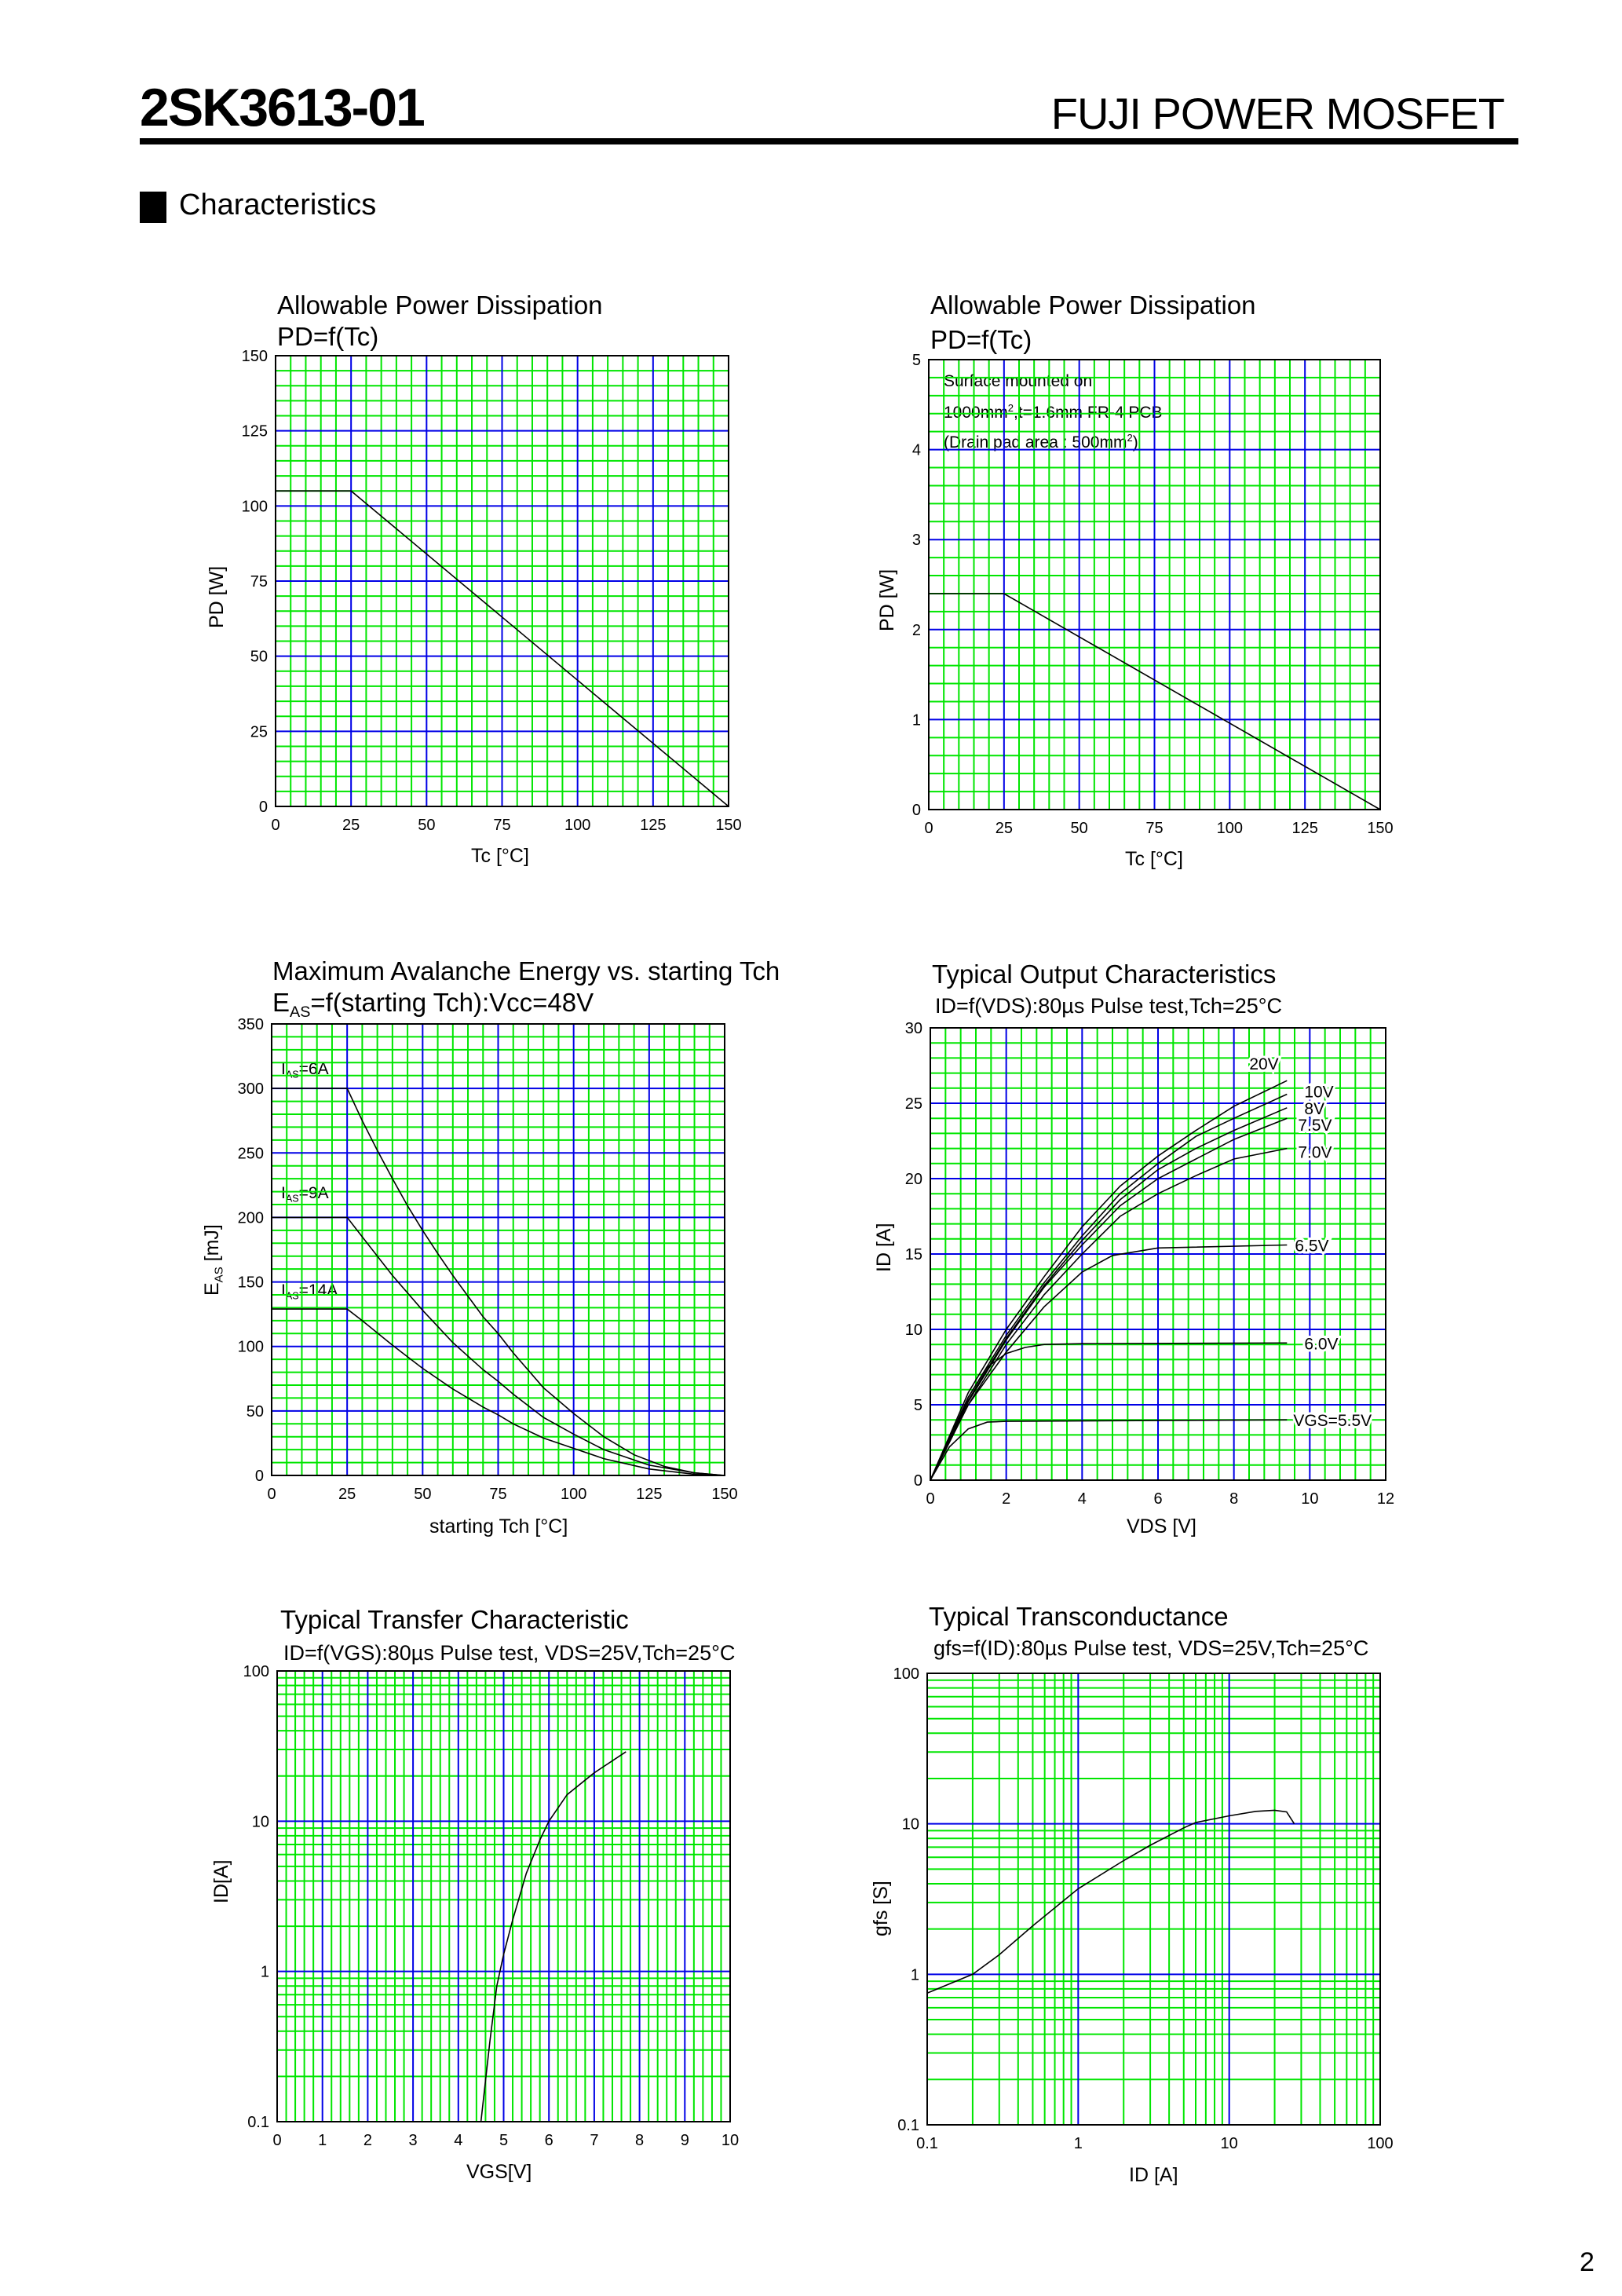  Describe the element at coordinates (251, 1218) in the screenshot. I see `y-tick-label: 200` at that location.